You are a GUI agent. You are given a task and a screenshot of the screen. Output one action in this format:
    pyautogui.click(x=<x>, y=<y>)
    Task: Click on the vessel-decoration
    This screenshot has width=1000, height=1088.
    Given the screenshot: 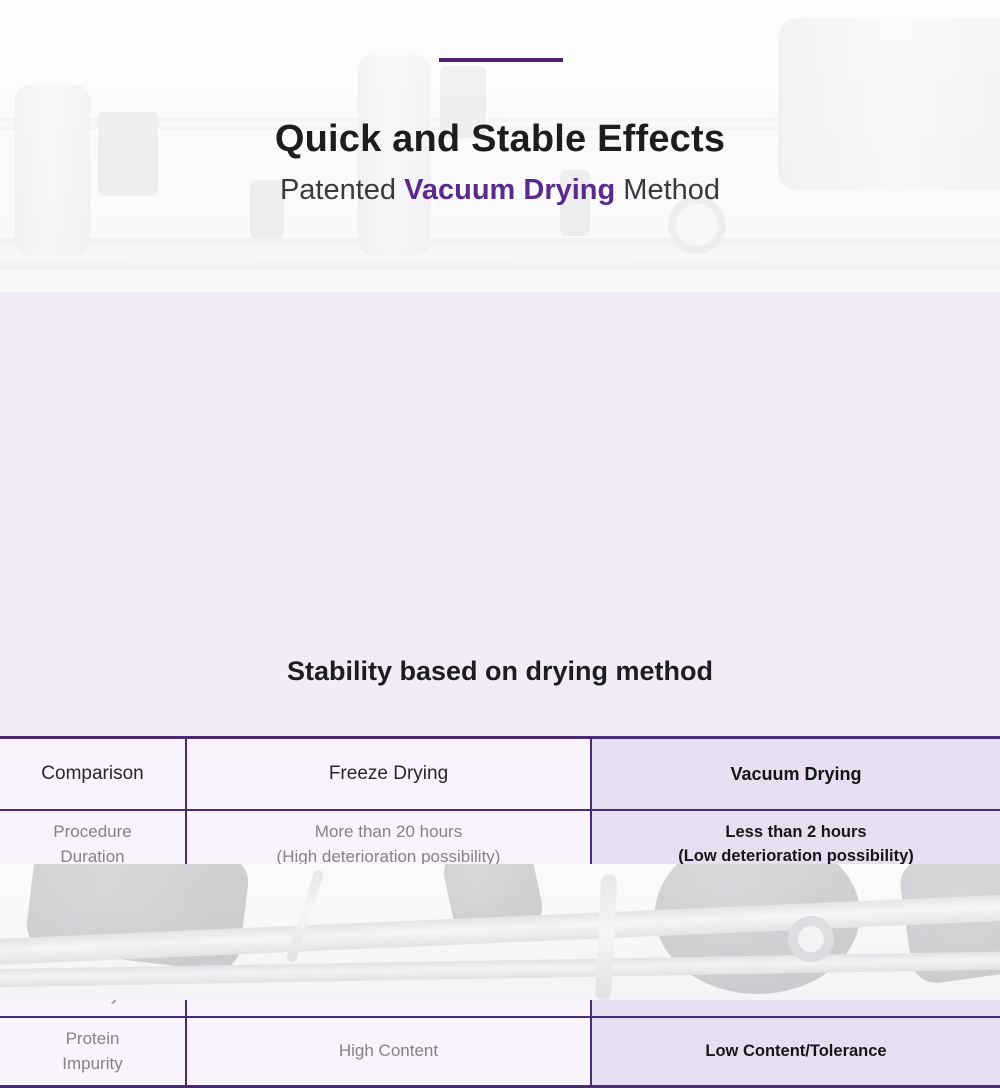 What is the action you would take?
    pyautogui.click(x=52, y=170)
    